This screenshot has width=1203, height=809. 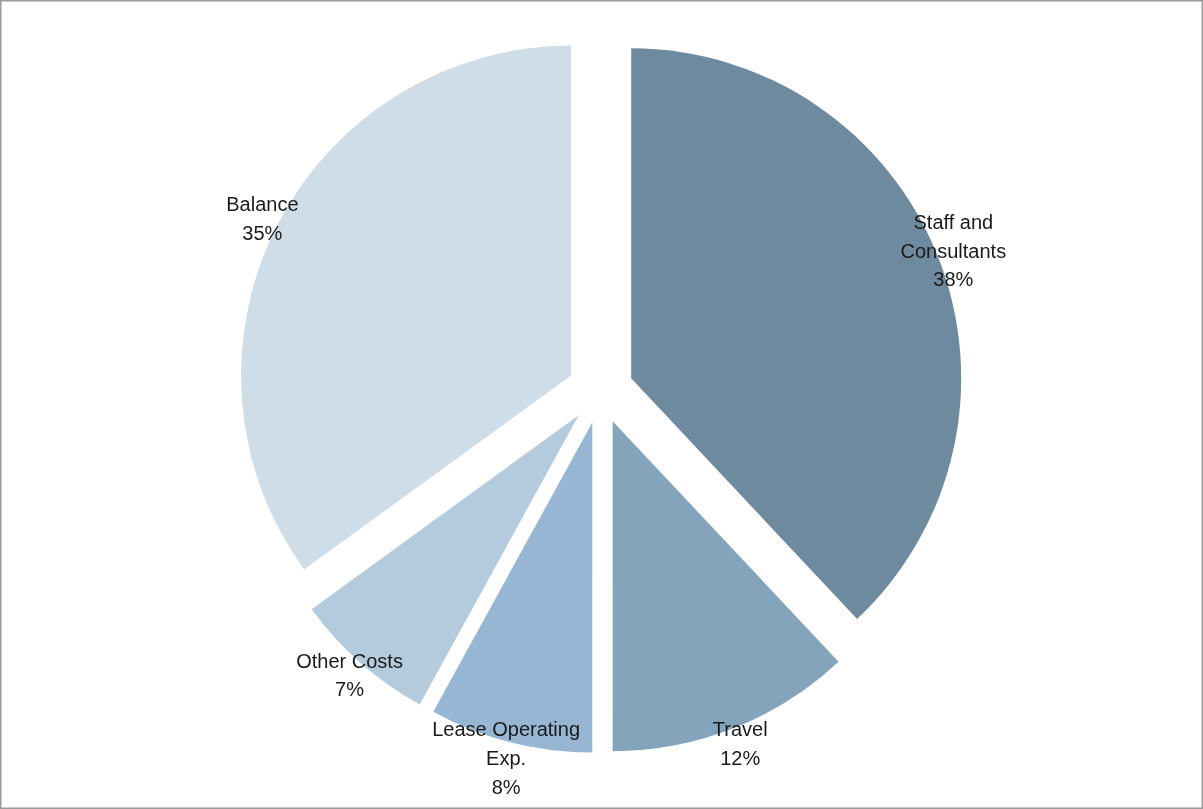 What do you see at coordinates (740, 757) in the screenshot?
I see `data-label: 12%` at bounding box center [740, 757].